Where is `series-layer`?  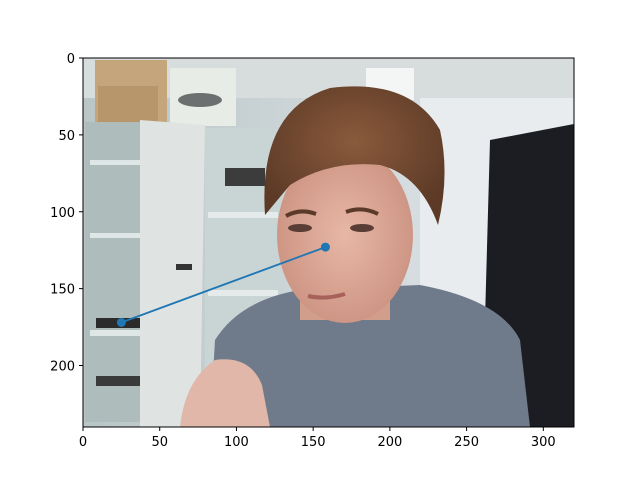 series-layer is located at coordinates (223, 284).